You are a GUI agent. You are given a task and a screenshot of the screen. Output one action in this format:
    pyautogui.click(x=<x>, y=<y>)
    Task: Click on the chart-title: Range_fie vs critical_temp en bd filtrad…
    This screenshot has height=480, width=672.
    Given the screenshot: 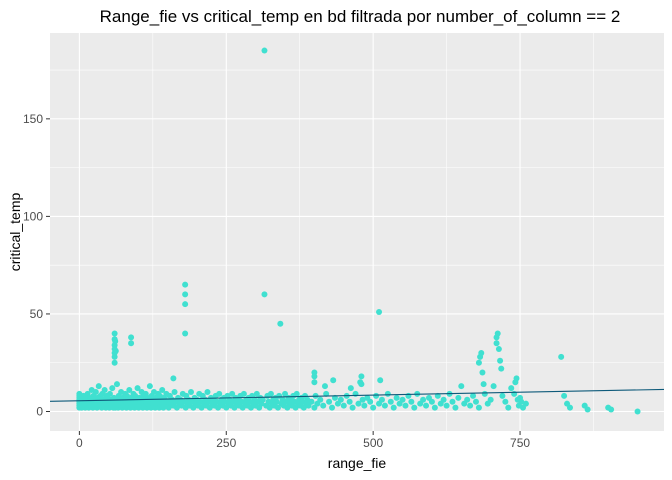 What is the action you would take?
    pyautogui.click(x=360, y=16)
    